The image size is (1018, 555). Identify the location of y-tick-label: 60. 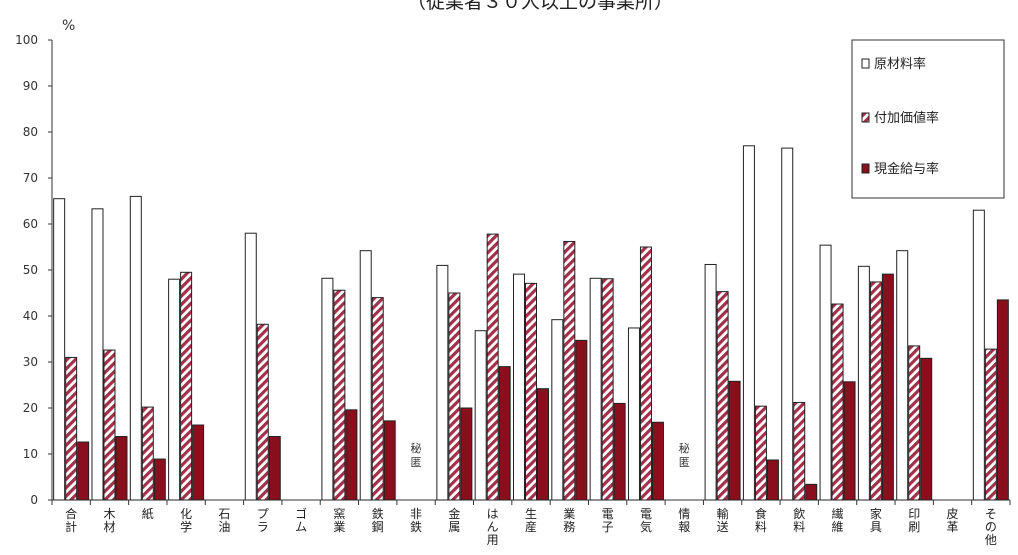
(30, 224).